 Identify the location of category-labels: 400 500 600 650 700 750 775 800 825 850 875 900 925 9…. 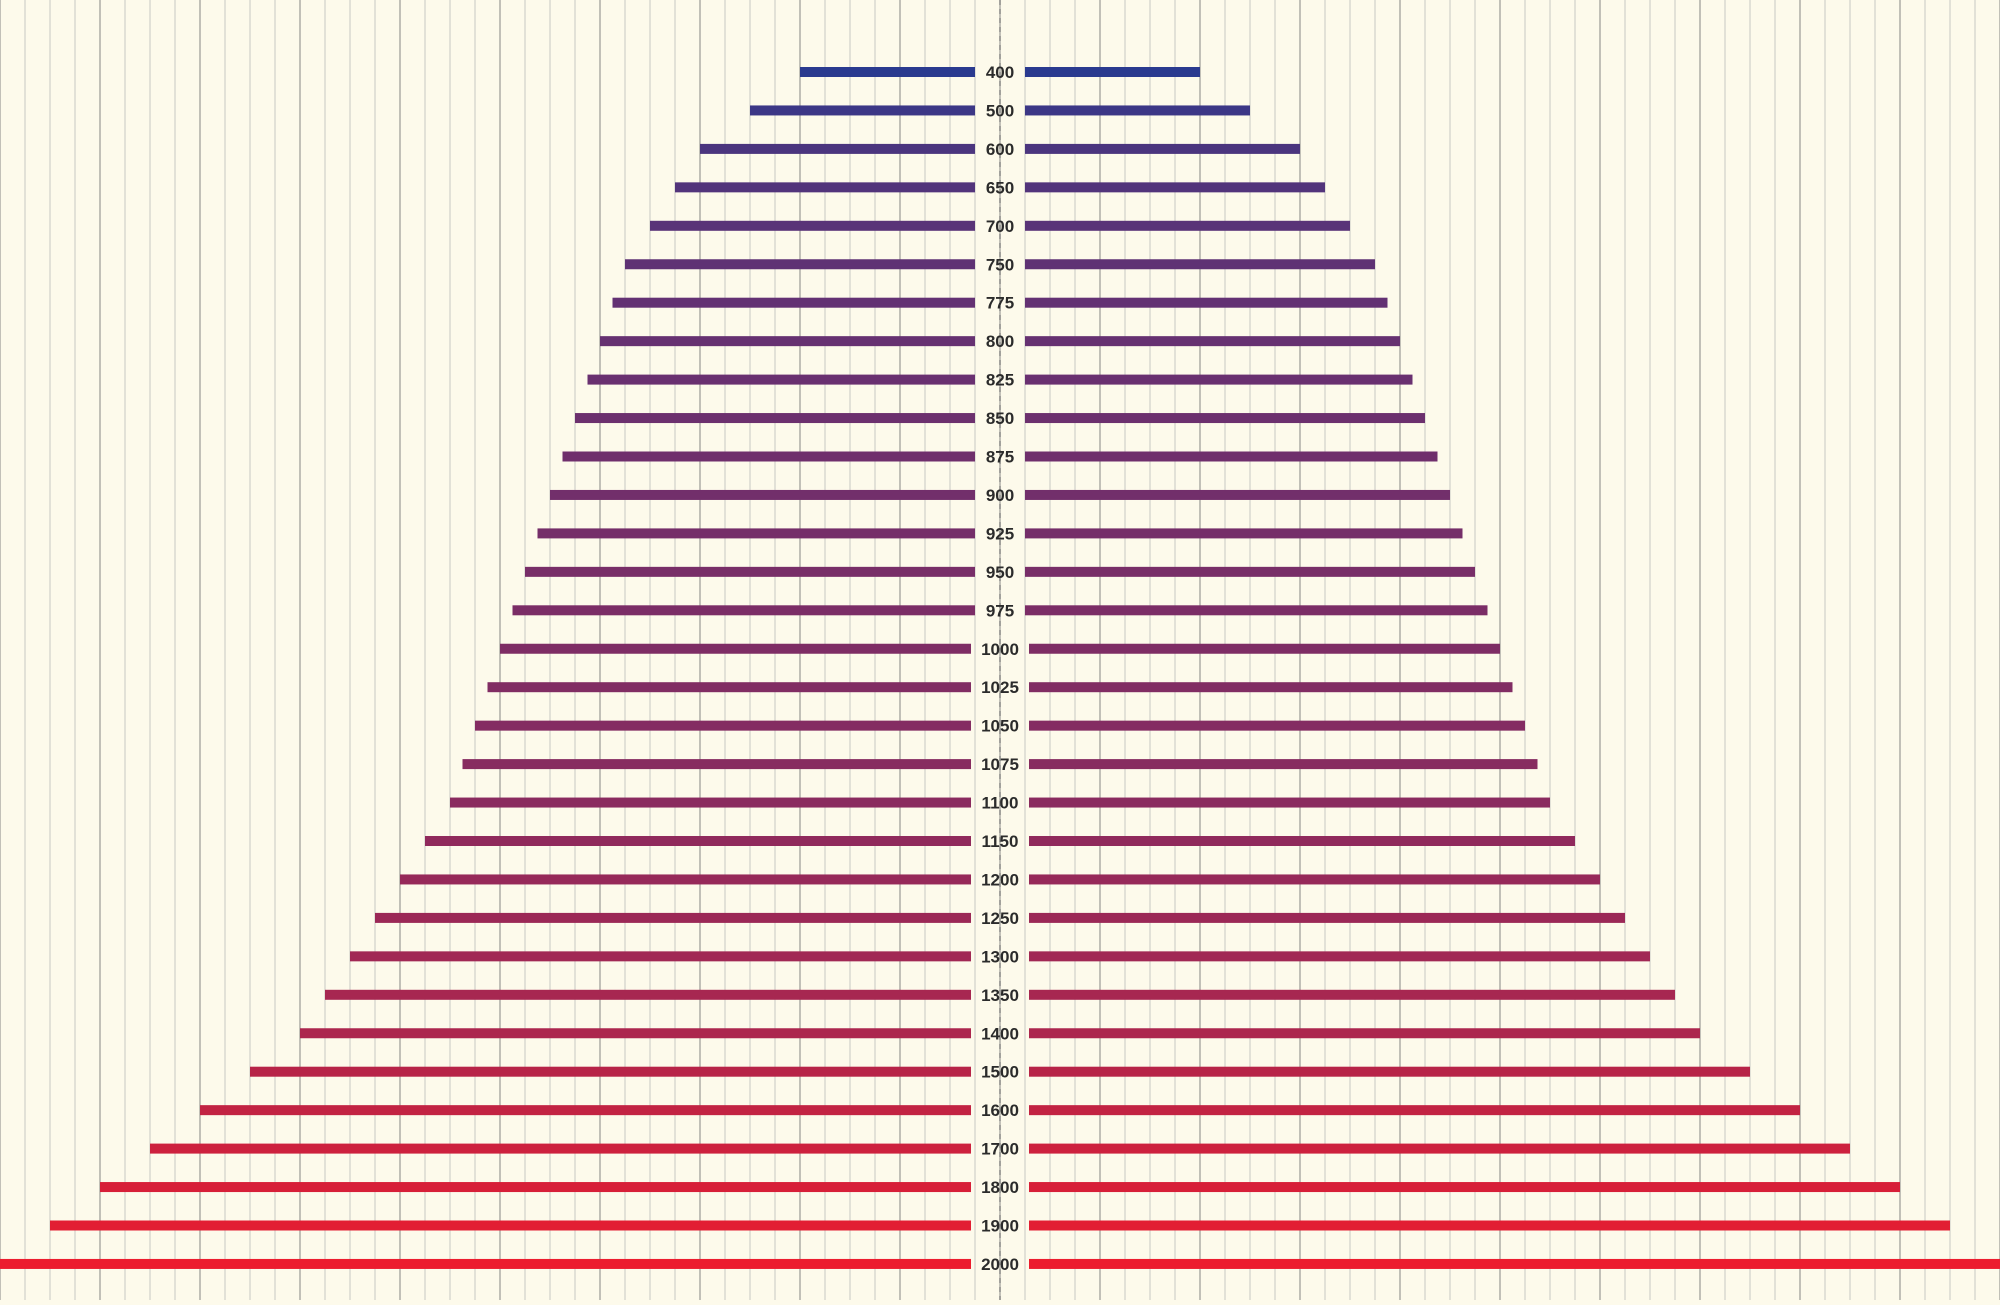
(1000, 668).